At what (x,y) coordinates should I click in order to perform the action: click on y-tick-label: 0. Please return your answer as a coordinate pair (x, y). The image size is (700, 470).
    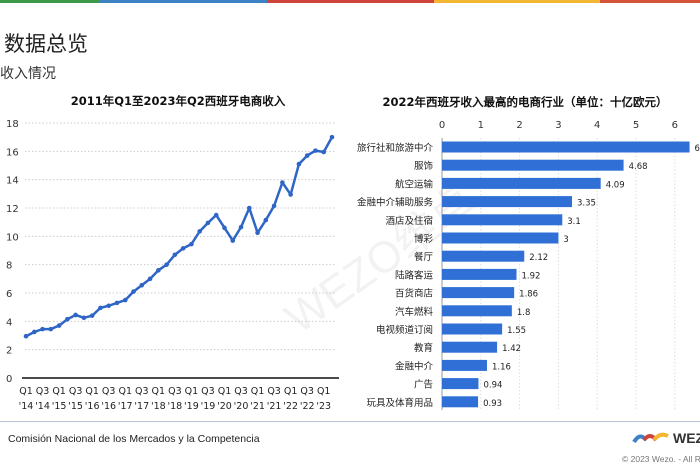
    Looking at the image, I should click on (9, 379).